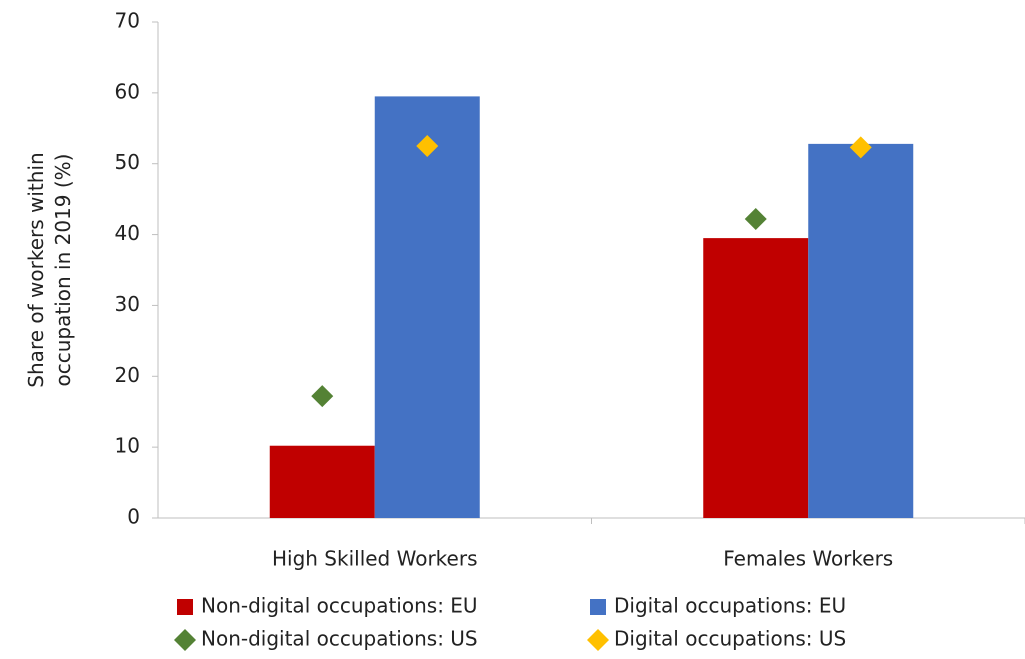 This screenshot has width=1025, height=659. I want to click on x-tick-label: Females Workers, so click(808, 559).